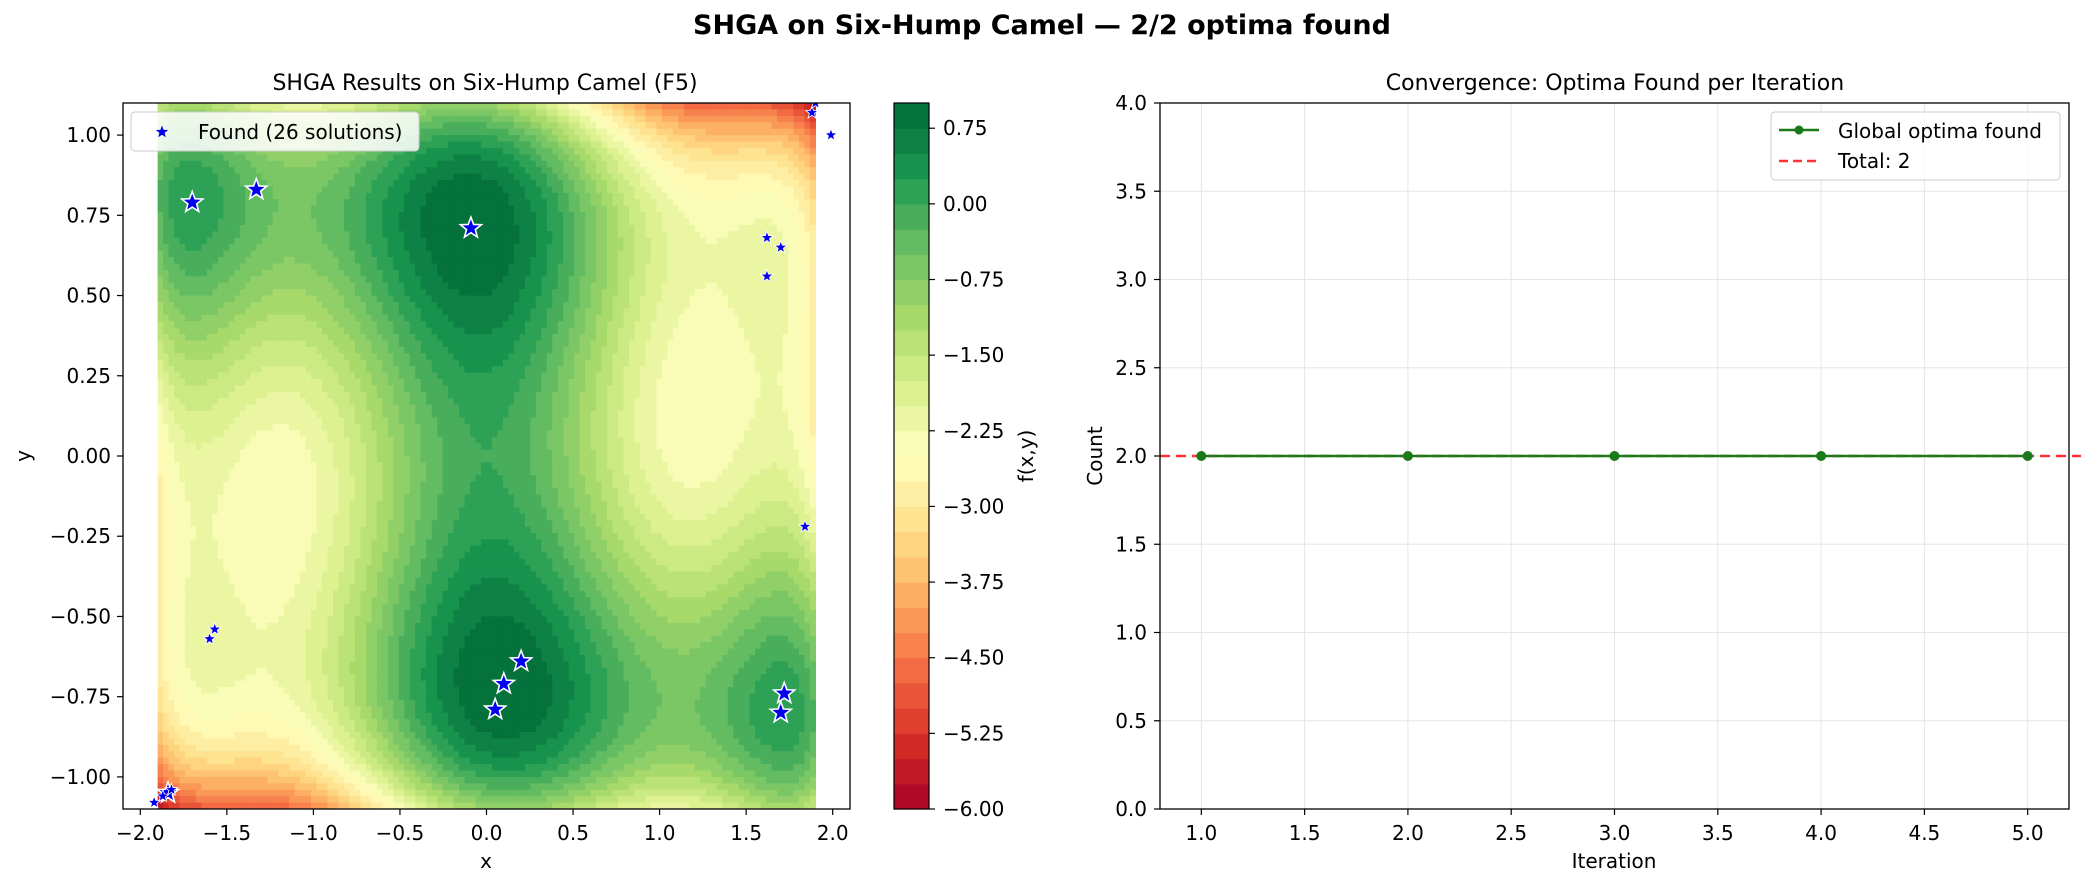 The image size is (2084, 887). I want to click on contour-x-tick-label: 0.5, so click(573, 833).